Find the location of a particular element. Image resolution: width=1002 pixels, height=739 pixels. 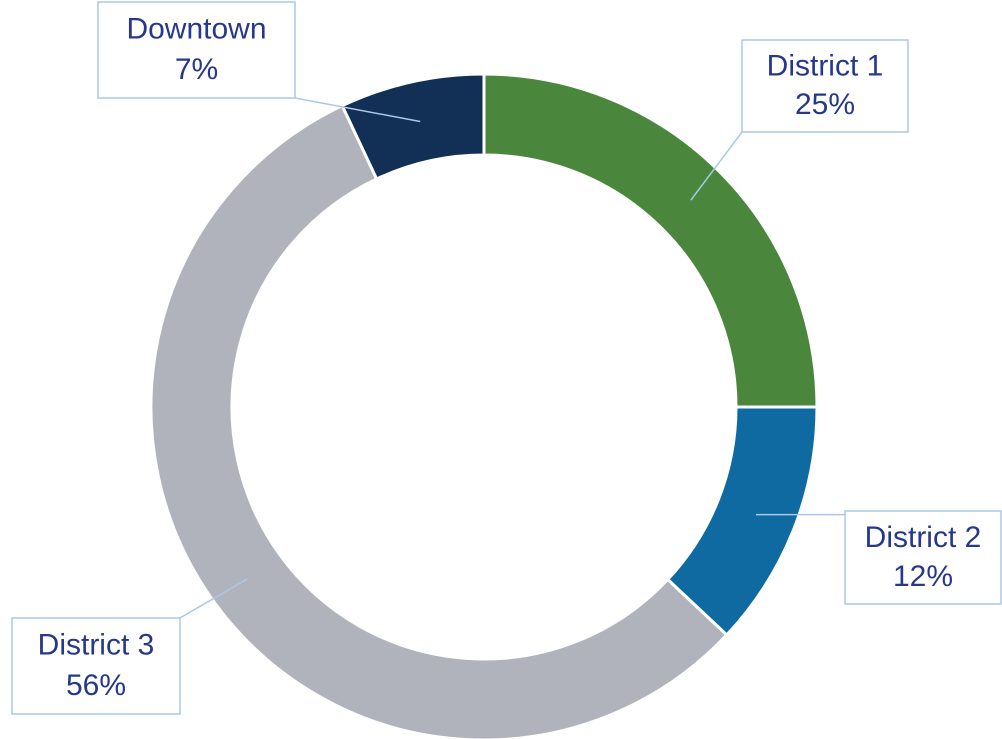

donut-slice is located at coordinates (413, 126).